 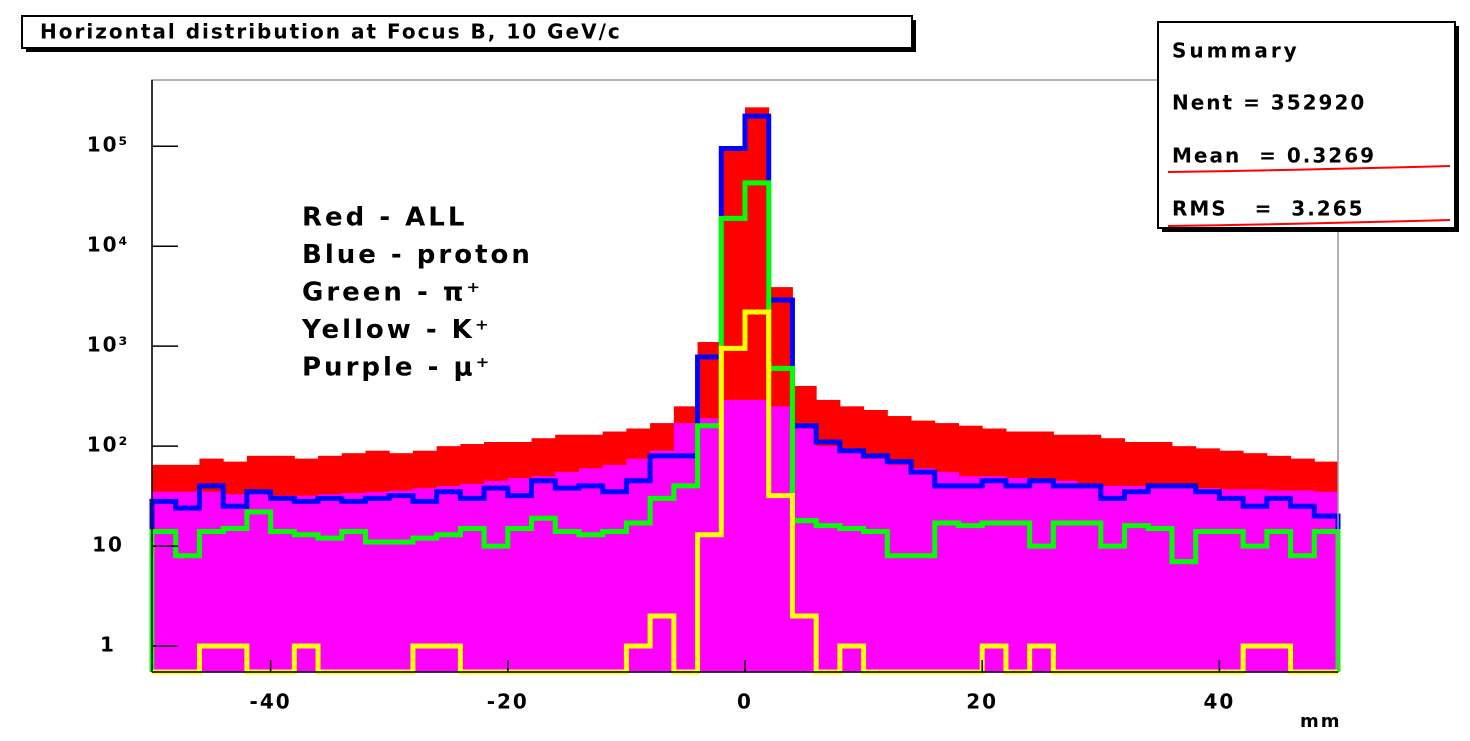 I want to click on x-tick-label: 40, so click(x=1219, y=702).